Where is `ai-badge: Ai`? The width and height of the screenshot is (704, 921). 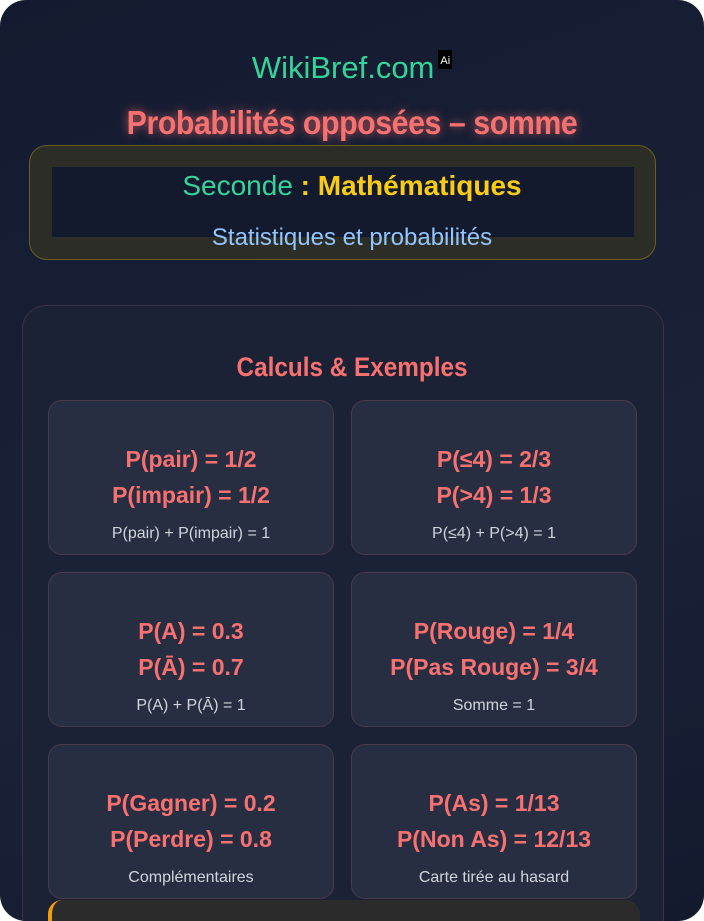 ai-badge: Ai is located at coordinates (445, 59).